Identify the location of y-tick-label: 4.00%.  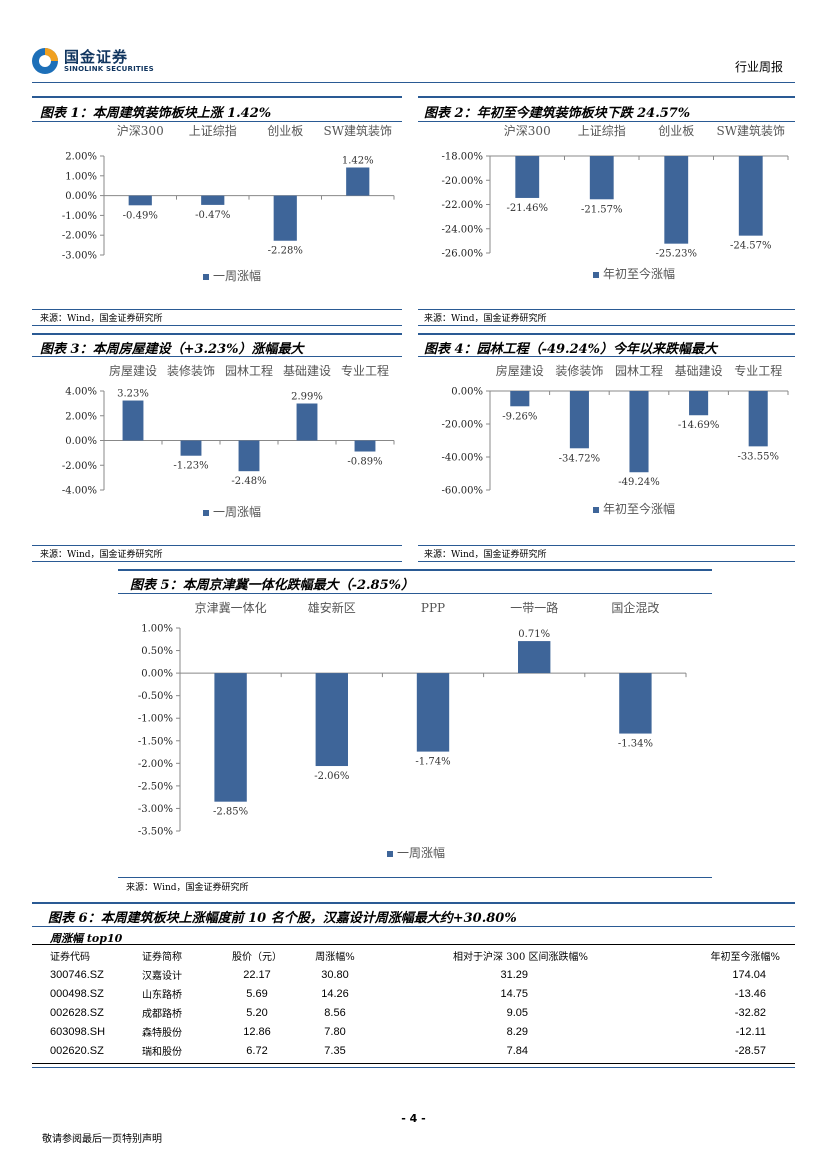
(81, 392).